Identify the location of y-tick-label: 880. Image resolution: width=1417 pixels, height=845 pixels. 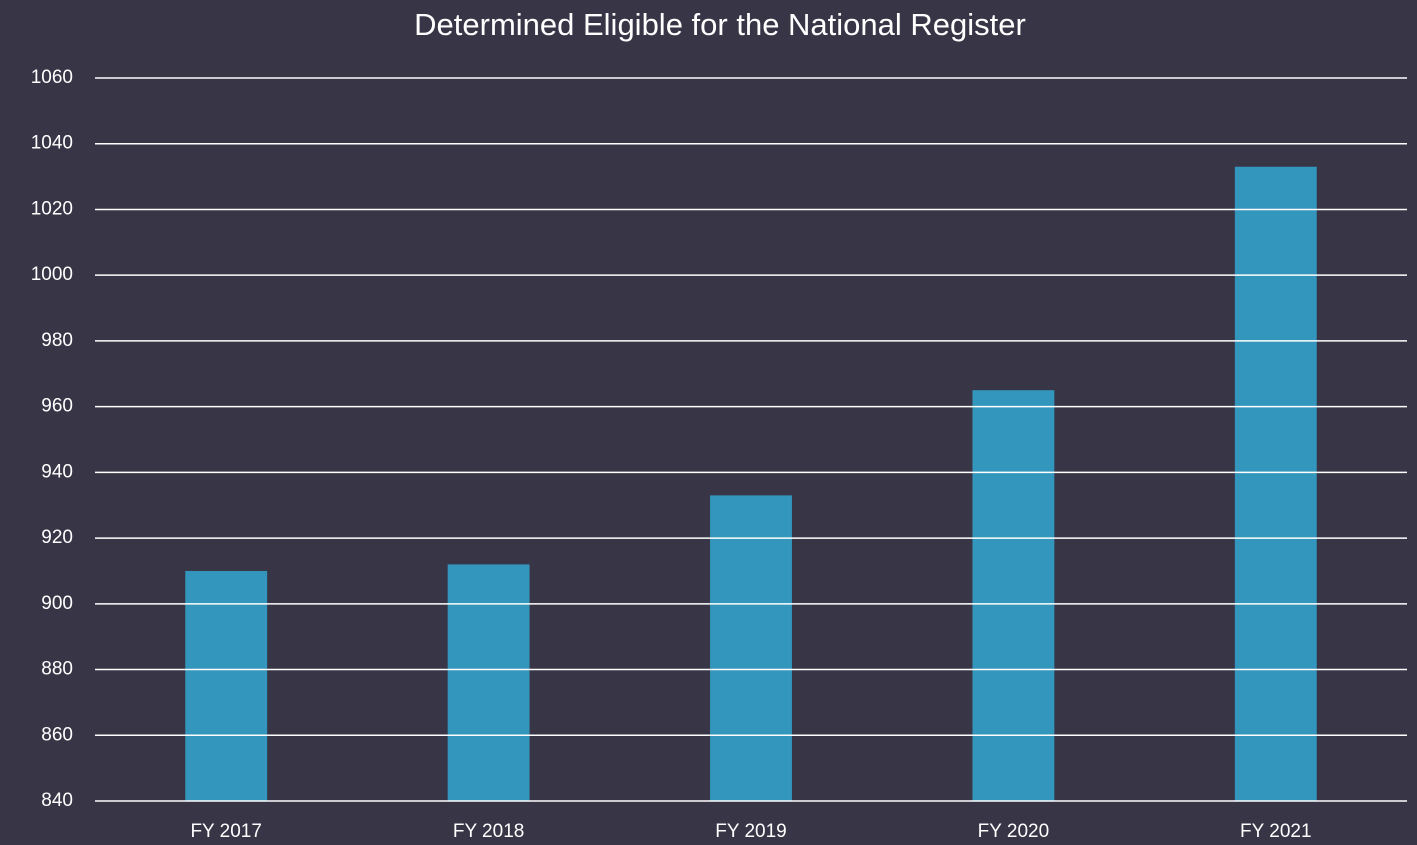
(57, 669).